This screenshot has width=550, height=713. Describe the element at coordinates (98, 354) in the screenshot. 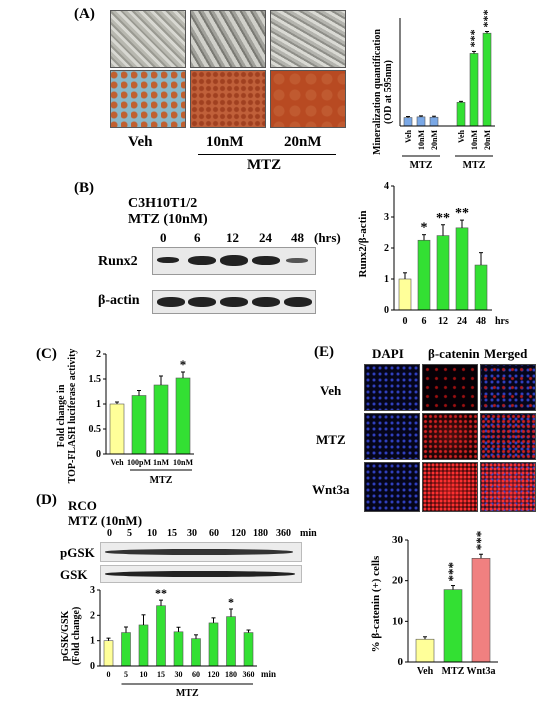

I see `chart-c-ytick-label-4: 2` at that location.